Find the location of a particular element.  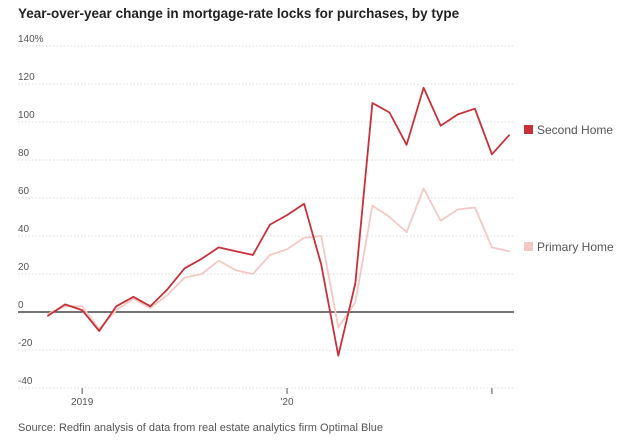

y-tick-label: 120 is located at coordinates (26, 77).